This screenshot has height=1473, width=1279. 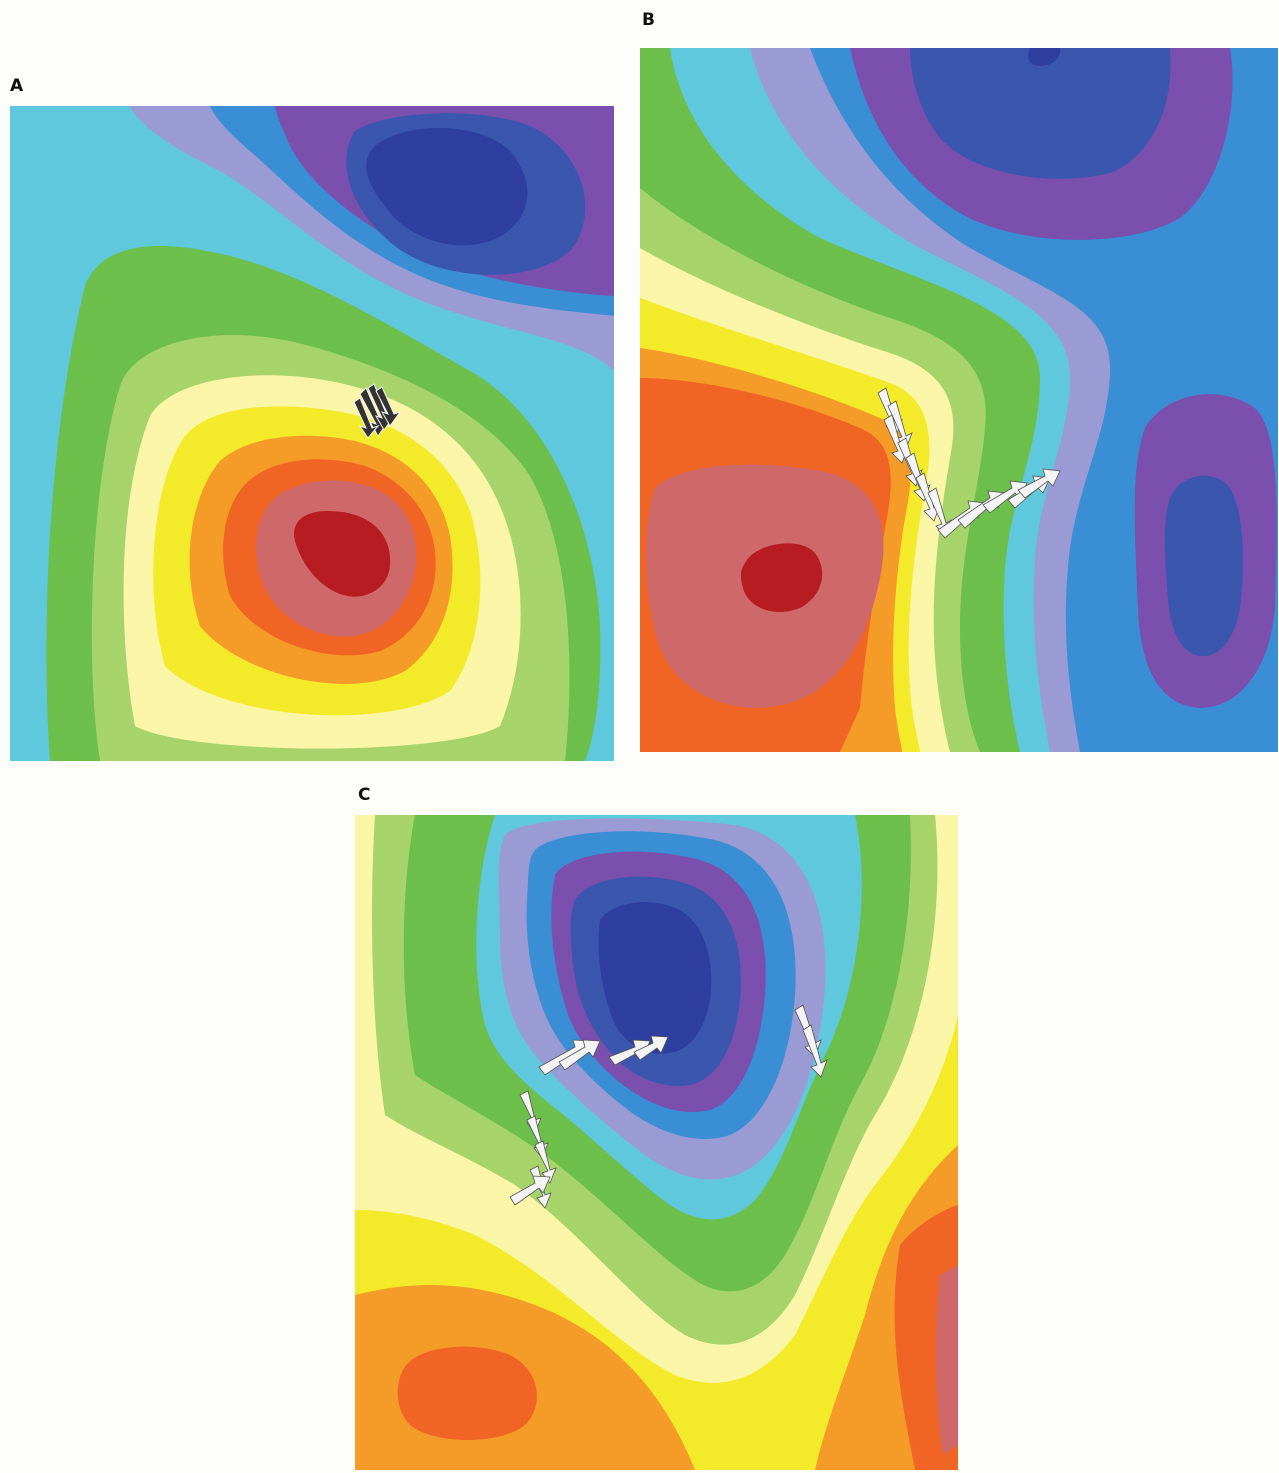 What do you see at coordinates (668, 1106) in the screenshot?
I see `arrow-cluster-c` at bounding box center [668, 1106].